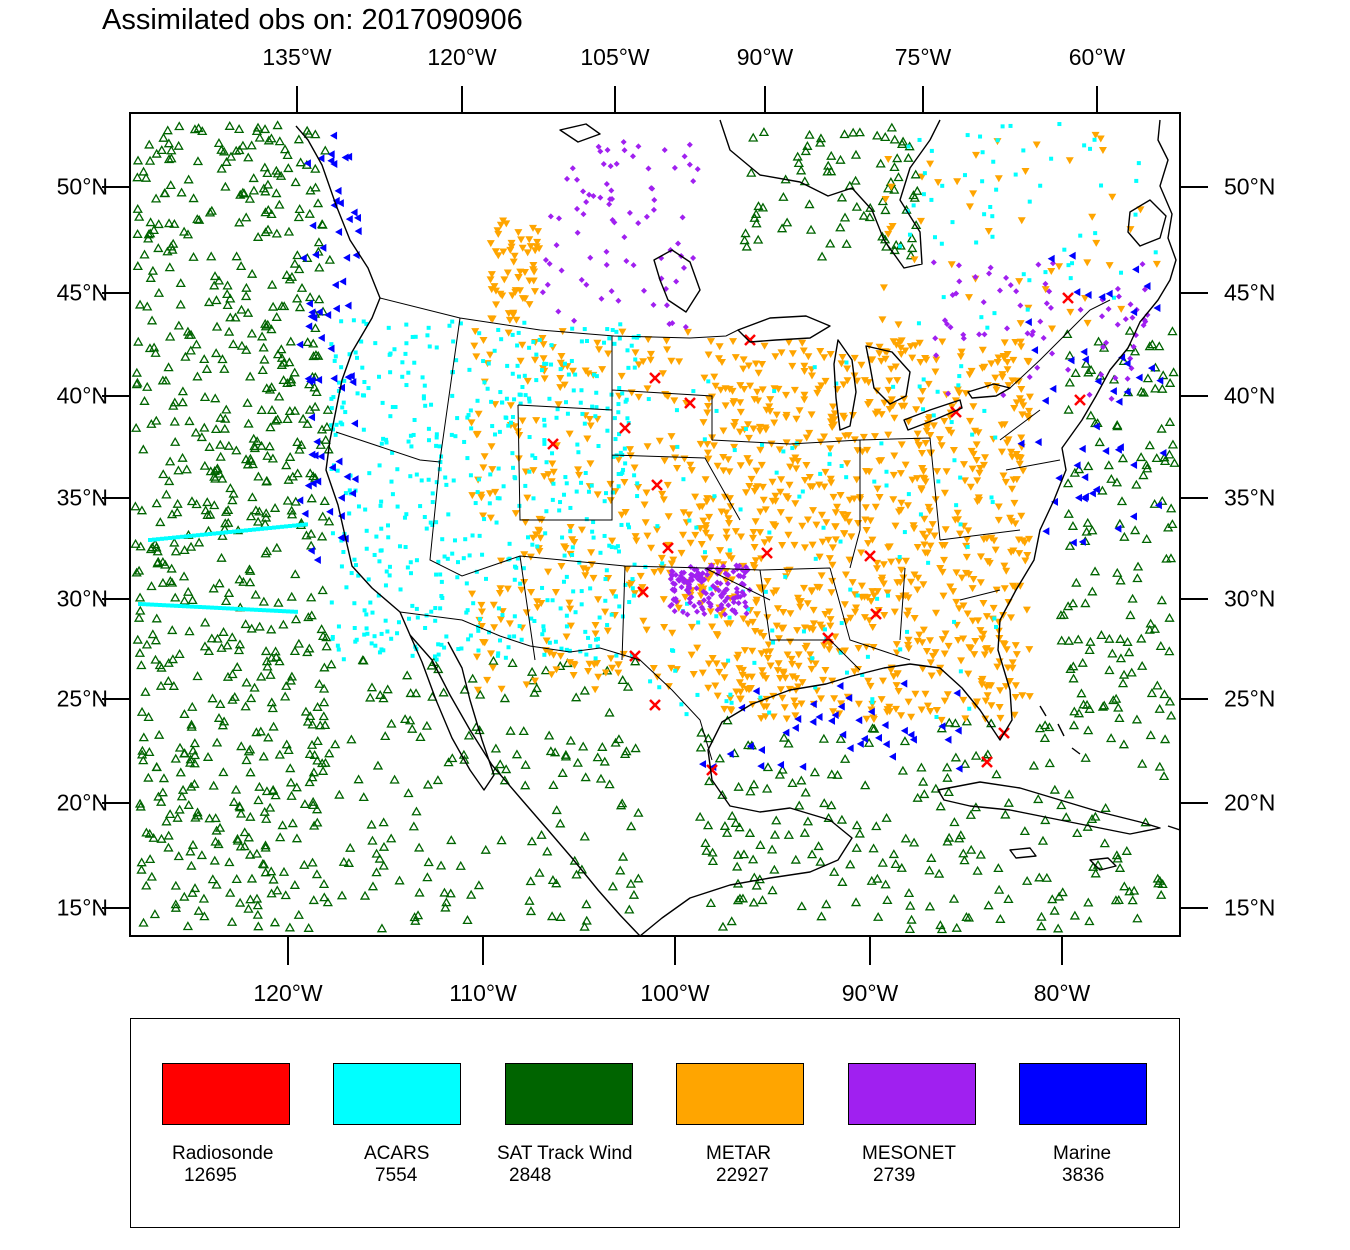 The height and width of the screenshot is (1250, 1350). Describe the element at coordinates (1049, 808) in the screenshot. I see `cuba-coastline` at that location.